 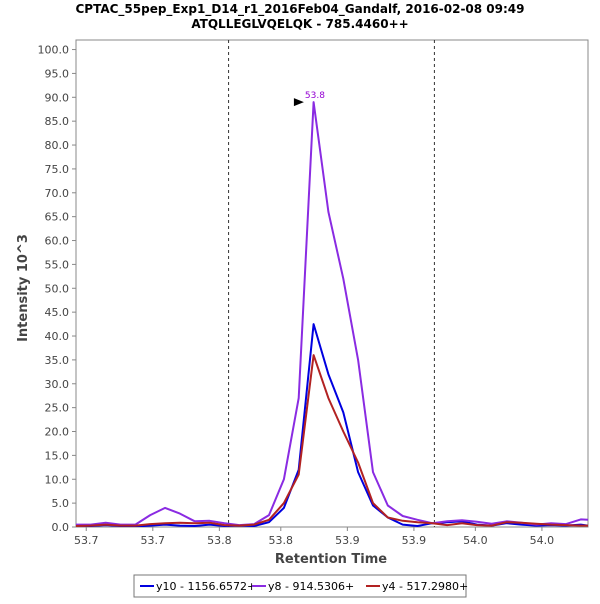 What do you see at coordinates (206, 586) in the screenshot?
I see `legend-item-1: y10 - 1156.6572+` at bounding box center [206, 586].